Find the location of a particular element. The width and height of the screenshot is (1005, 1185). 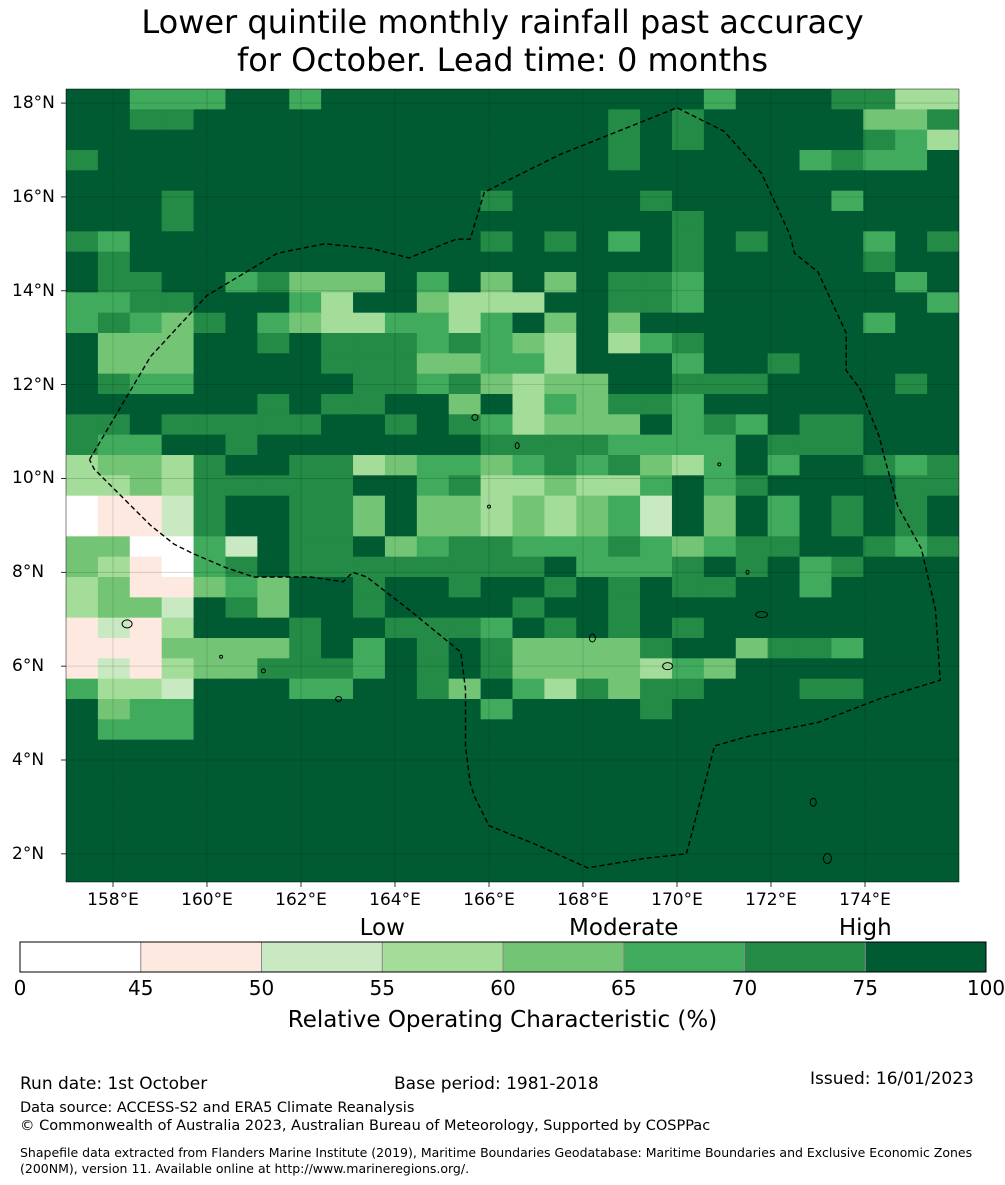

colorbar-segment is located at coordinates (684, 957).